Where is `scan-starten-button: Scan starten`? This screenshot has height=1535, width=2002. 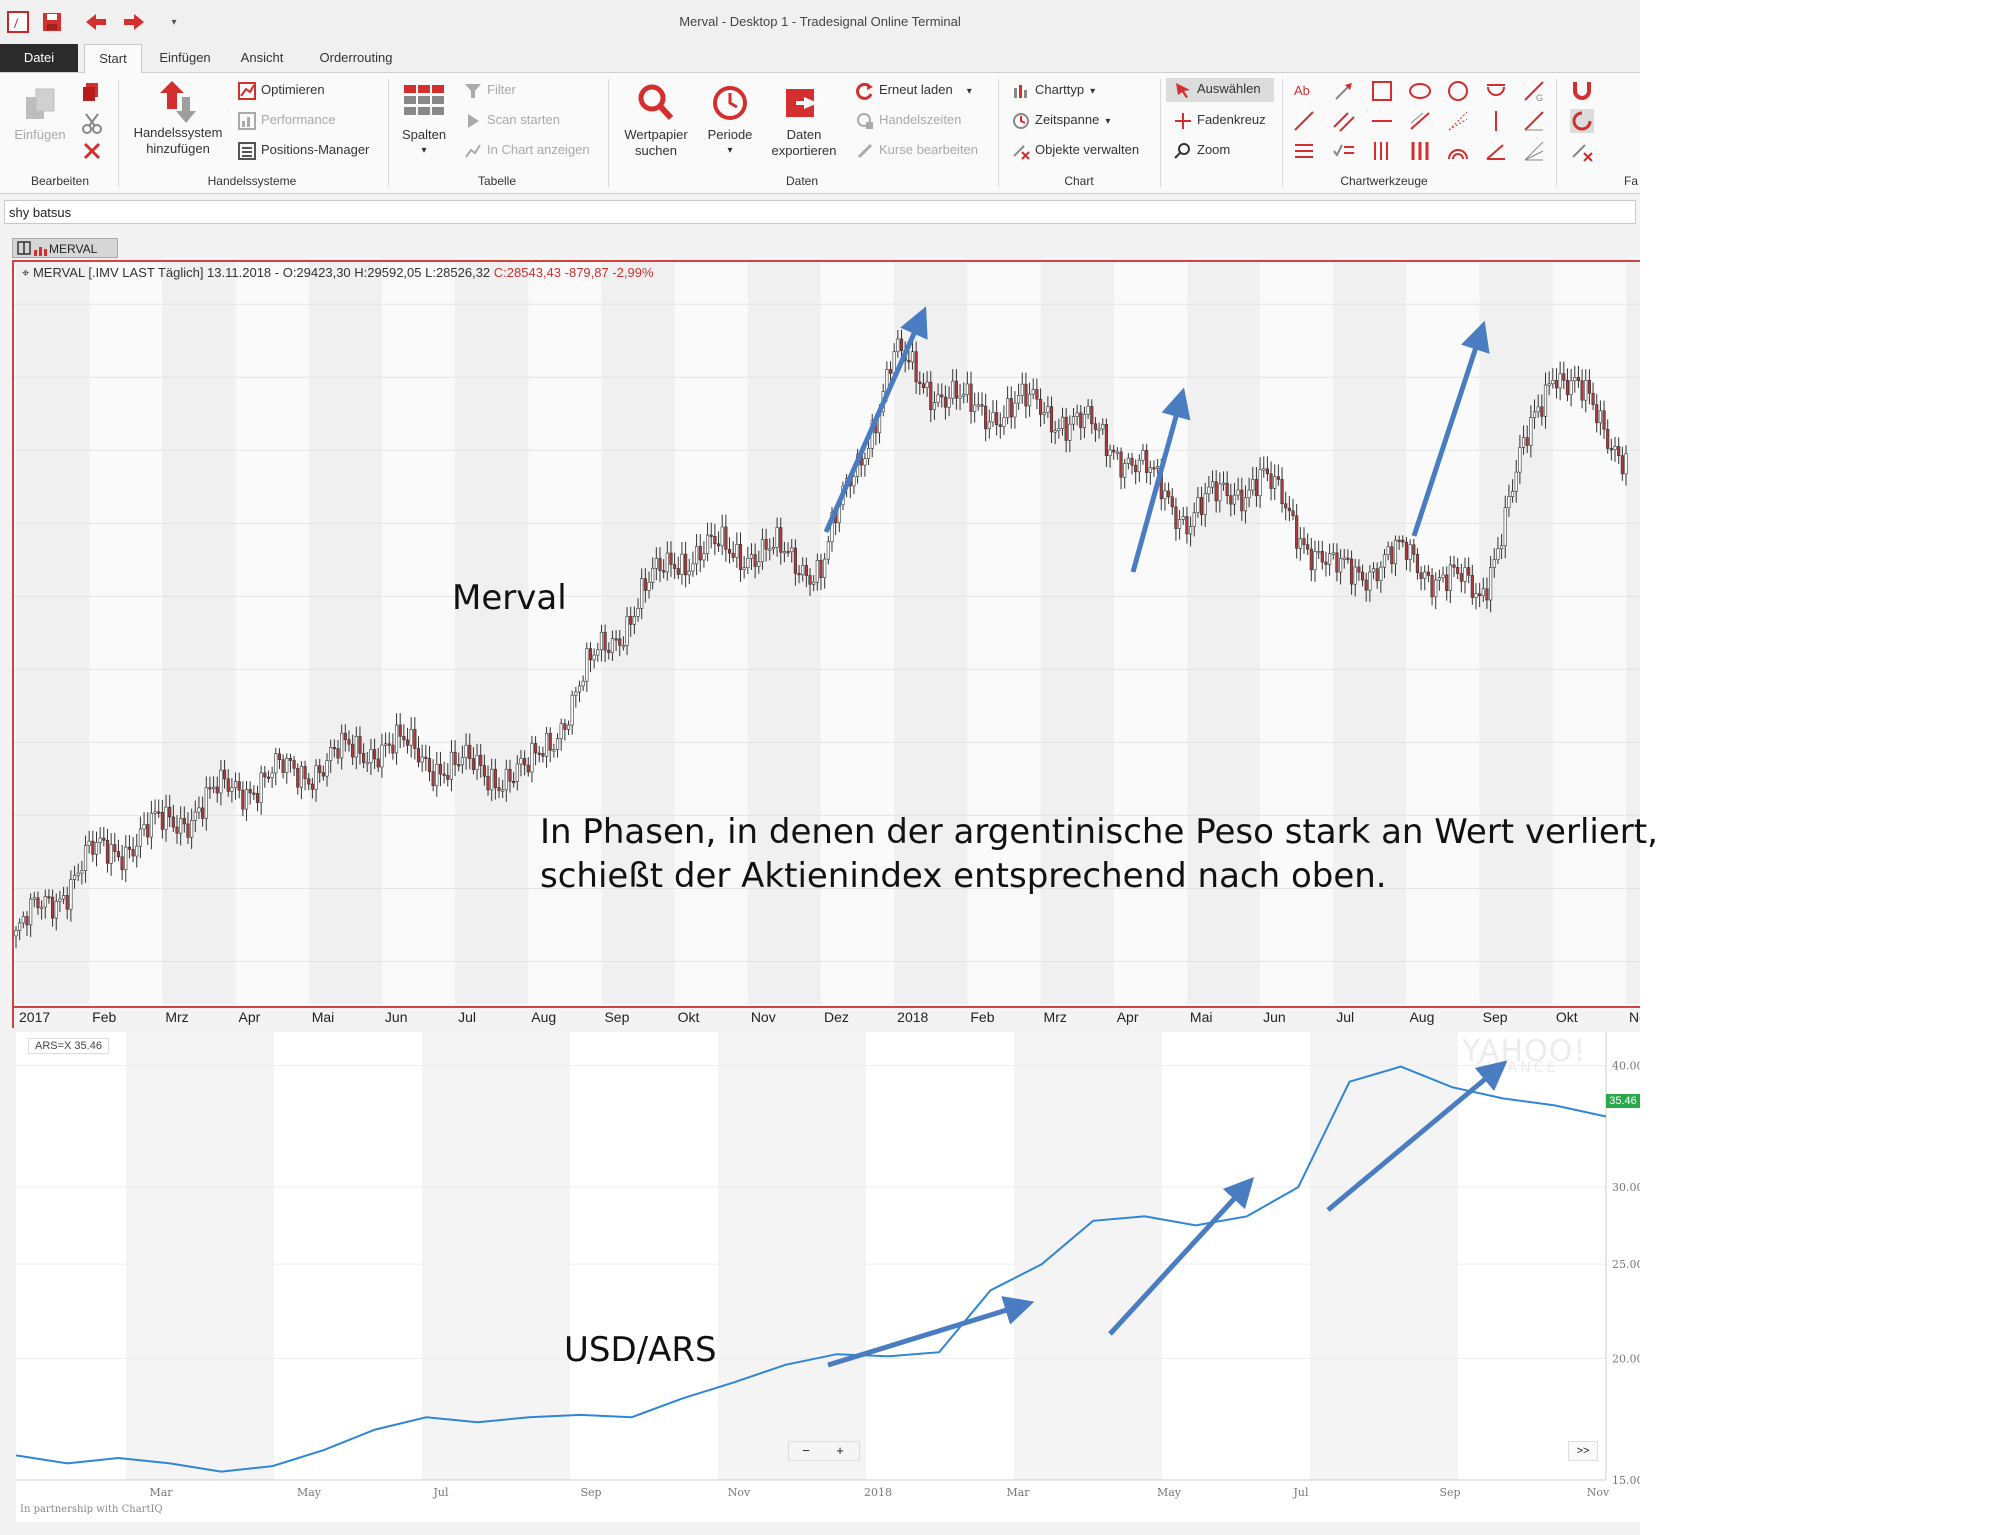
scan-starten-button: Scan starten is located at coordinates (512, 120).